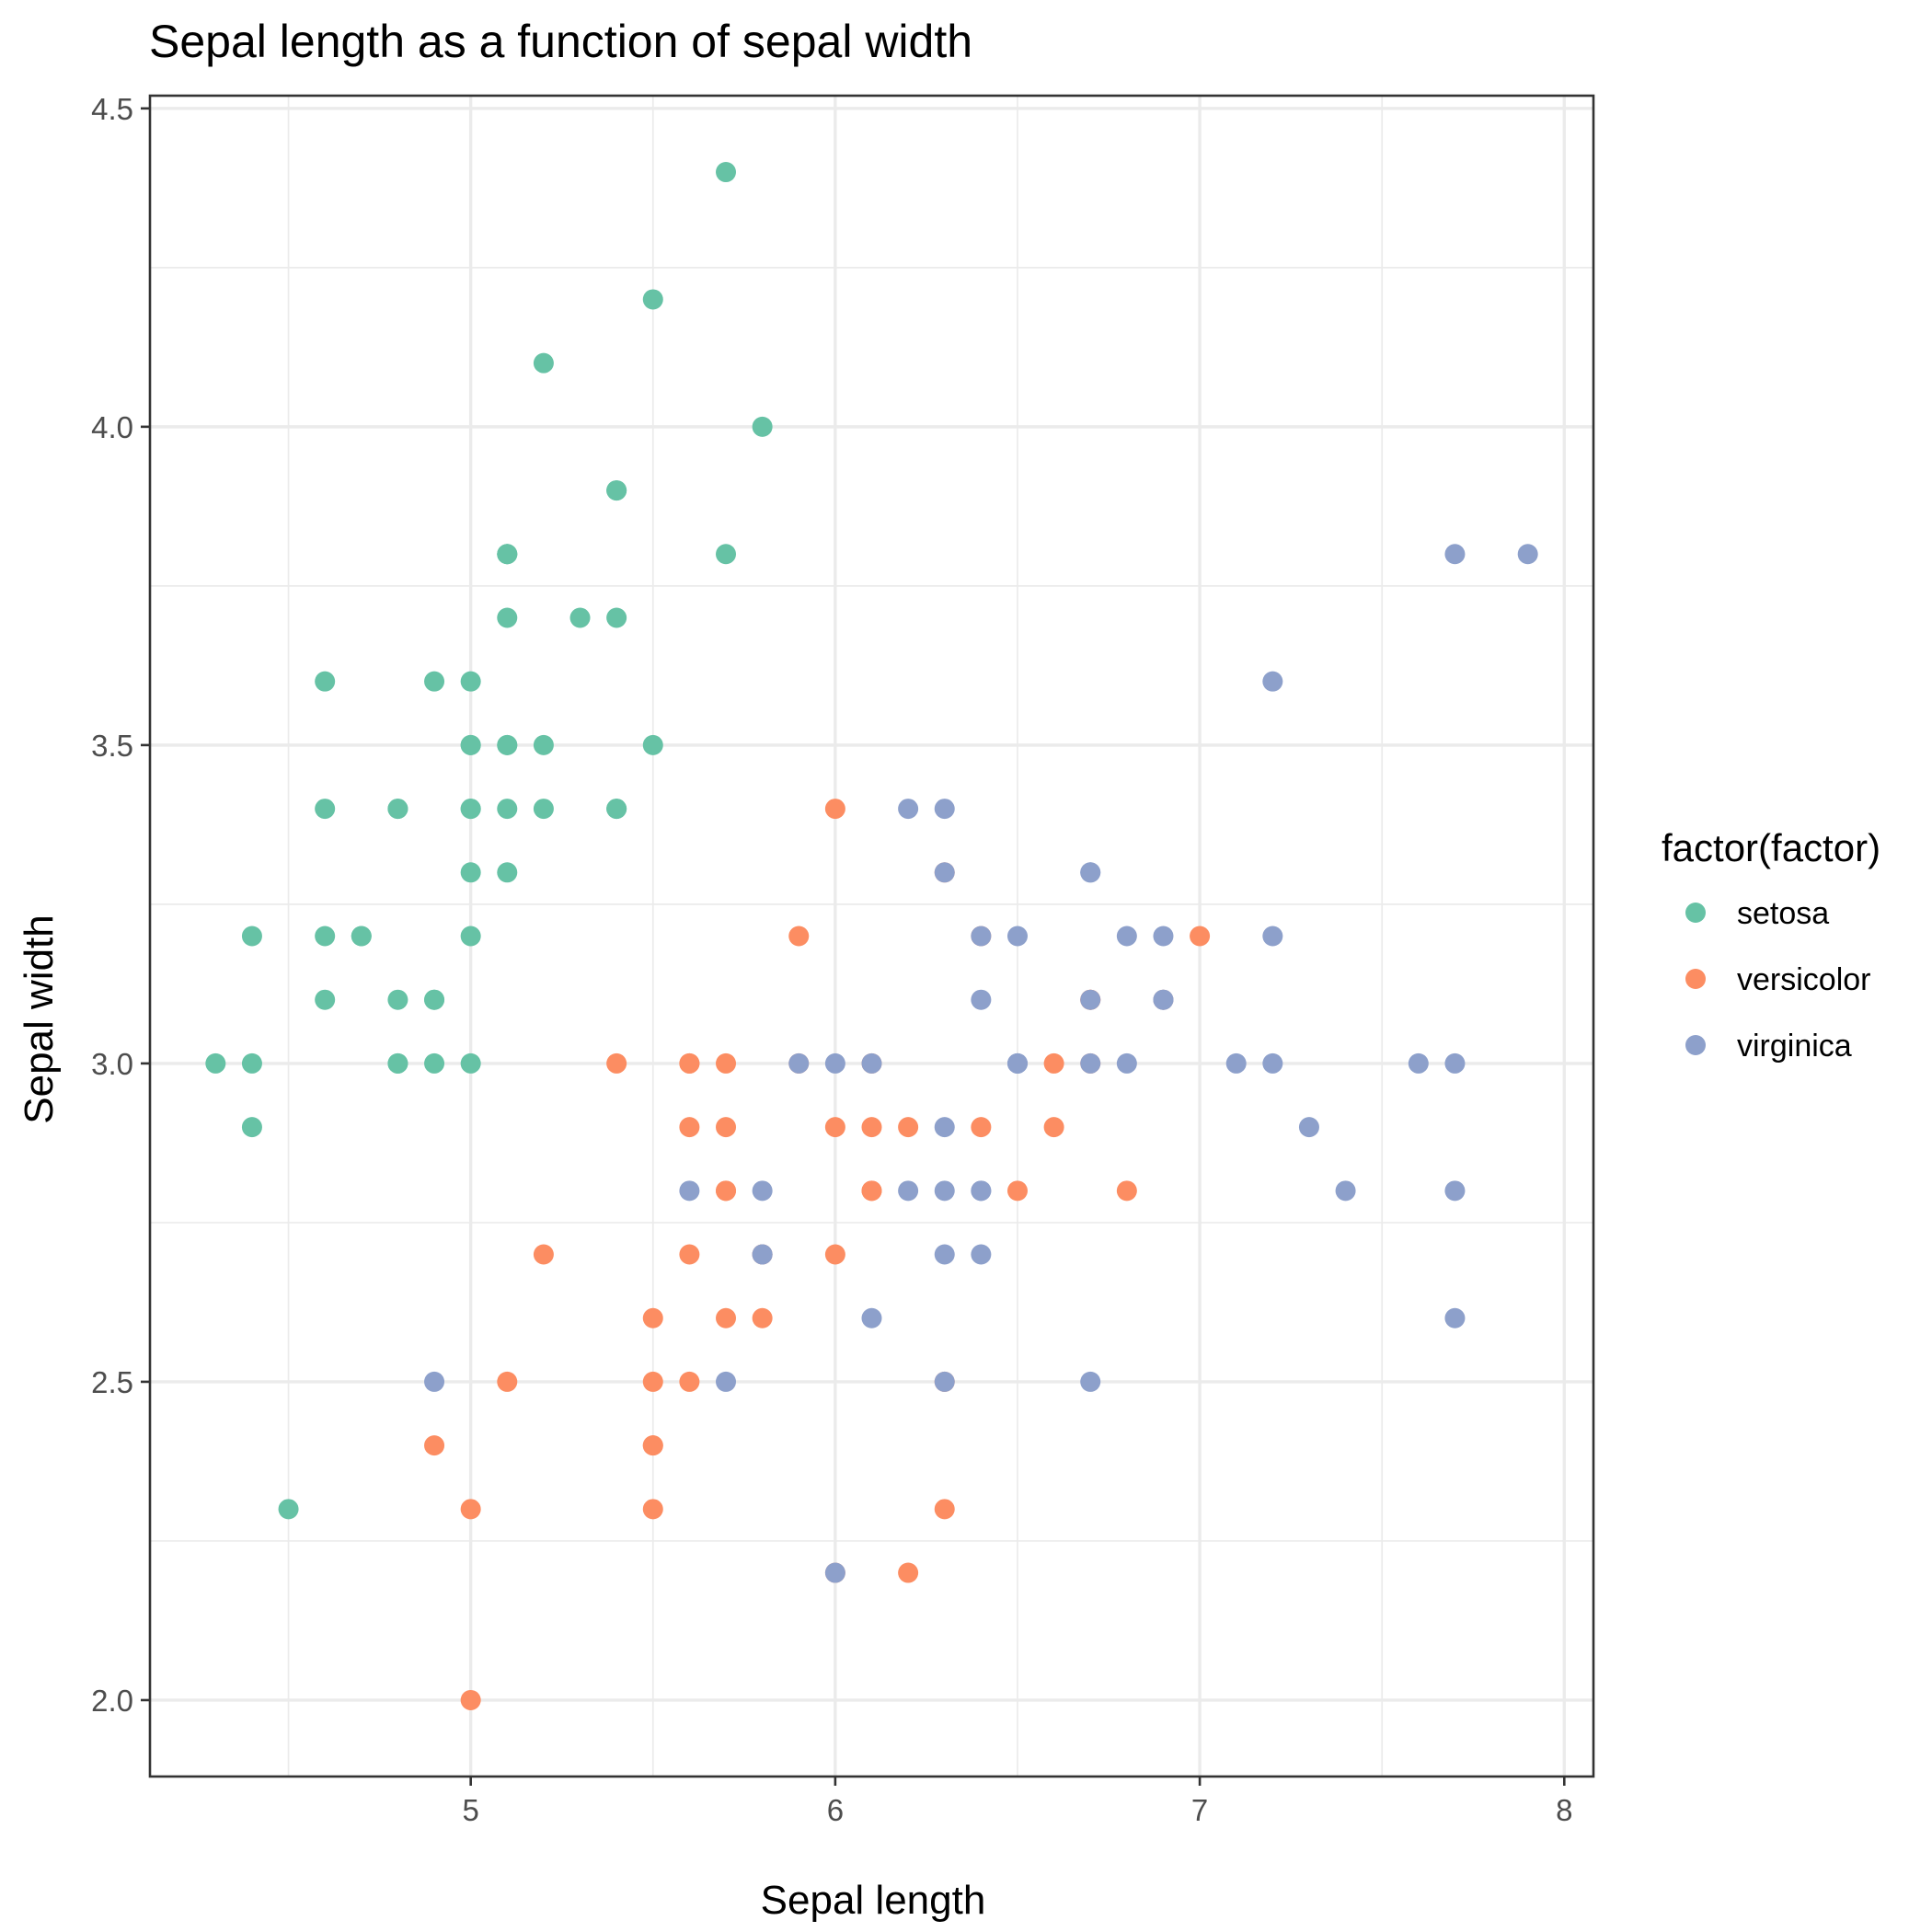 The image size is (1932, 1932). I want to click on legend-label: setosa, so click(1783, 913).